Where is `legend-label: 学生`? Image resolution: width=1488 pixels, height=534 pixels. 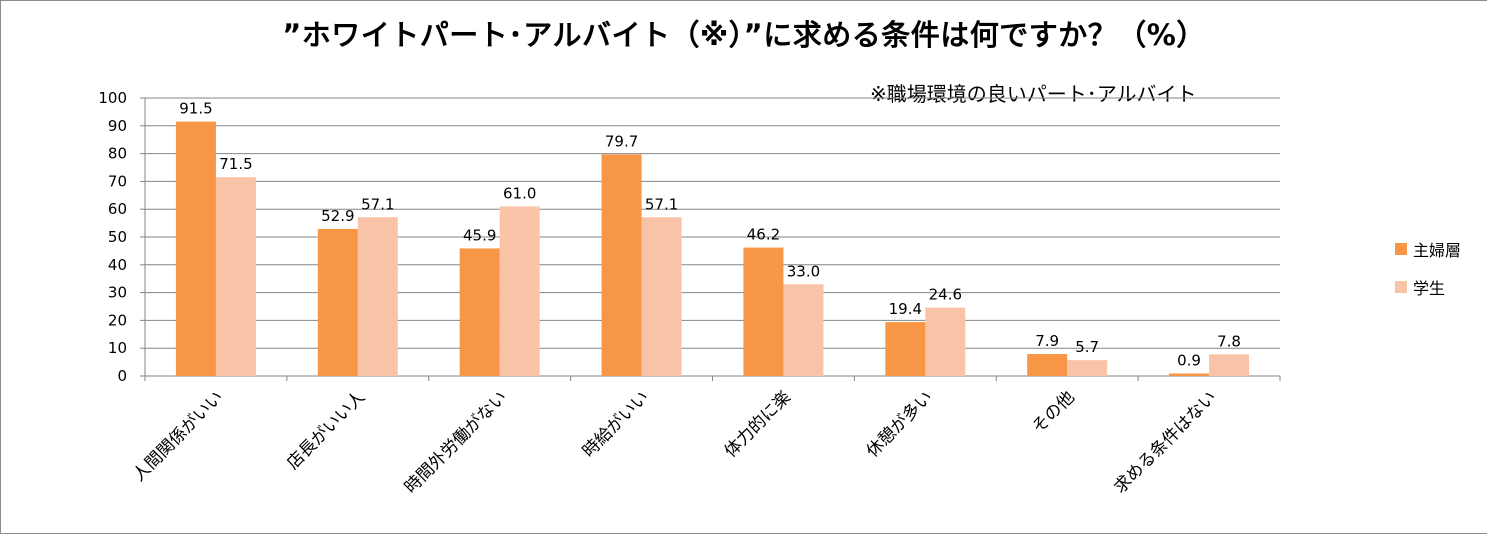
legend-label: 学生 is located at coordinates (1429, 288).